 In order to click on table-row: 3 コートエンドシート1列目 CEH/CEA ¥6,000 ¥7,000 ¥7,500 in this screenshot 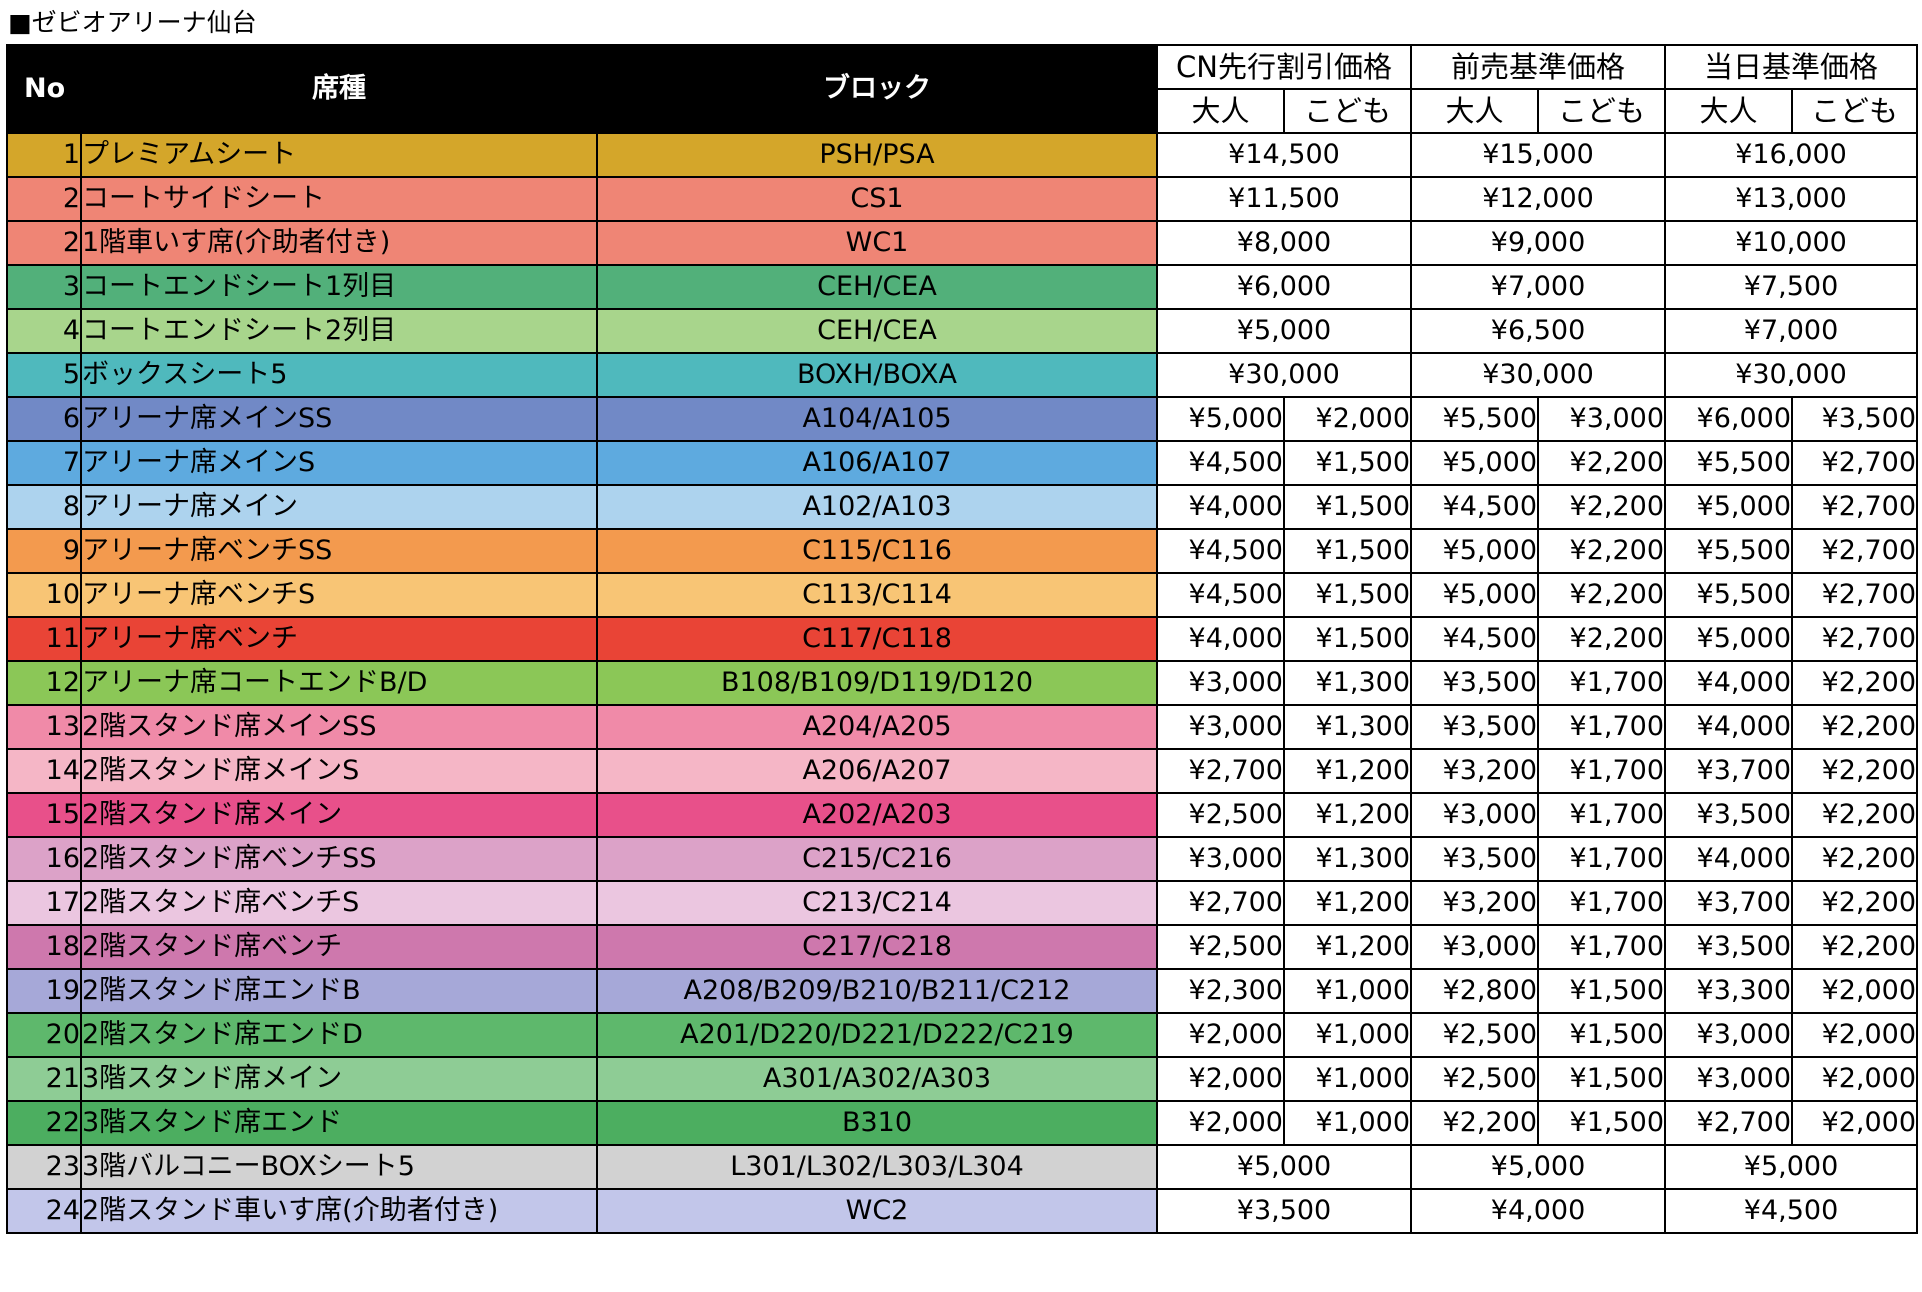, I will do `click(962, 287)`.